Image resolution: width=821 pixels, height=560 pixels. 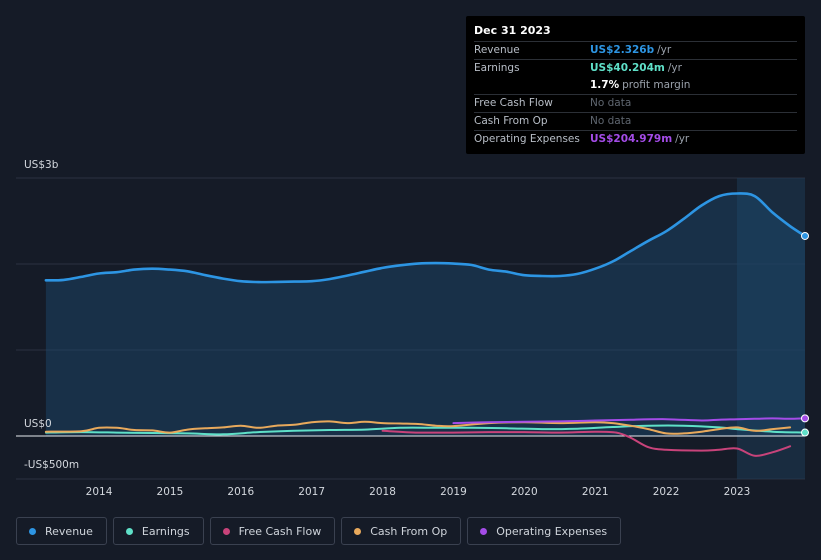 I want to click on x-tick-label: 2023, so click(x=737, y=492).